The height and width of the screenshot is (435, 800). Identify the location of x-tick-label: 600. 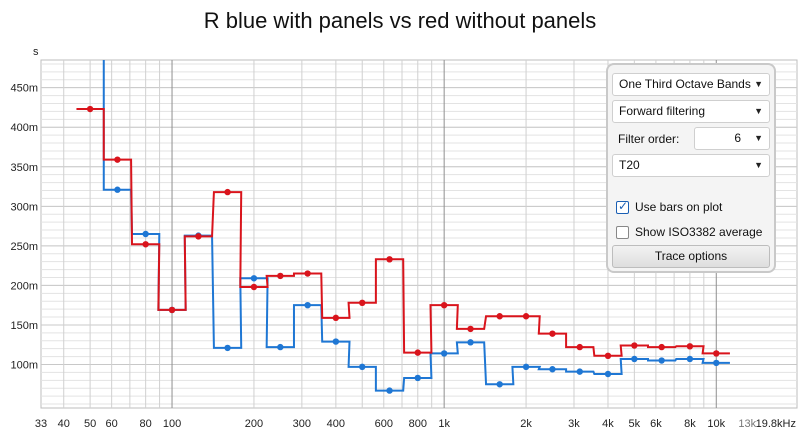
(384, 424).